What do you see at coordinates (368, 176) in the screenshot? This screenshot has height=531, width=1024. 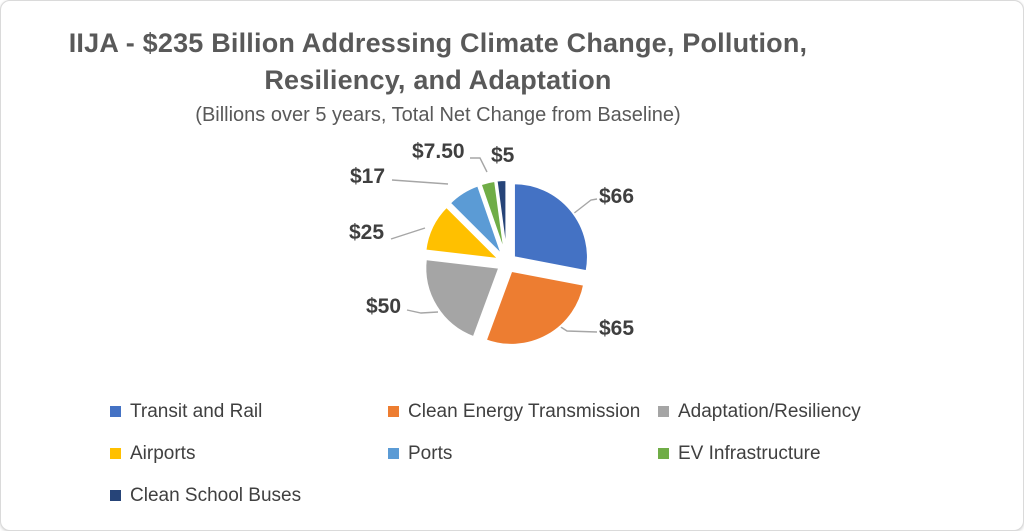 I see `value-label-ports: $17` at bounding box center [368, 176].